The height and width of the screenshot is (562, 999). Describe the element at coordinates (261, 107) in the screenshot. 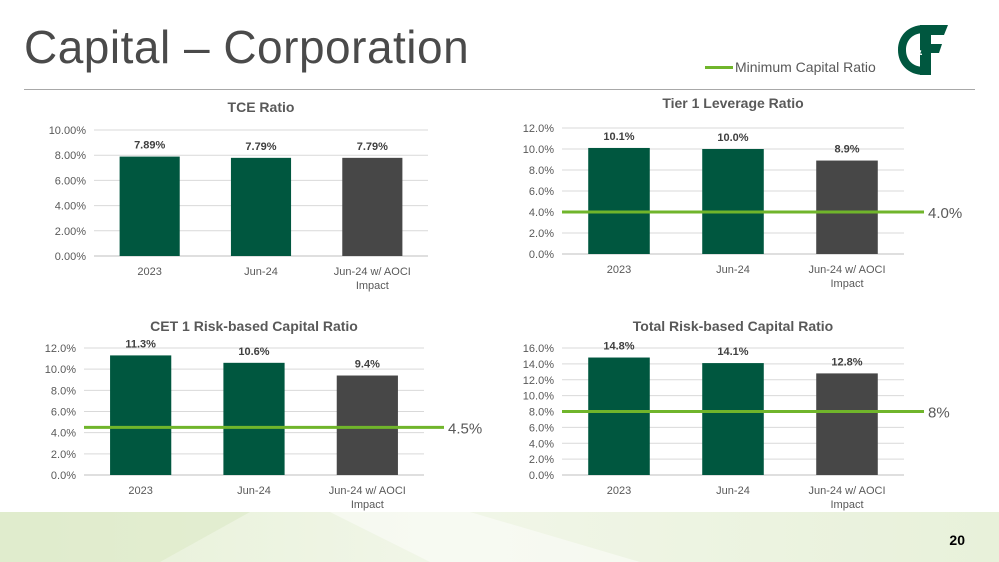

I see `chart-title: TCE Ratio` at that location.